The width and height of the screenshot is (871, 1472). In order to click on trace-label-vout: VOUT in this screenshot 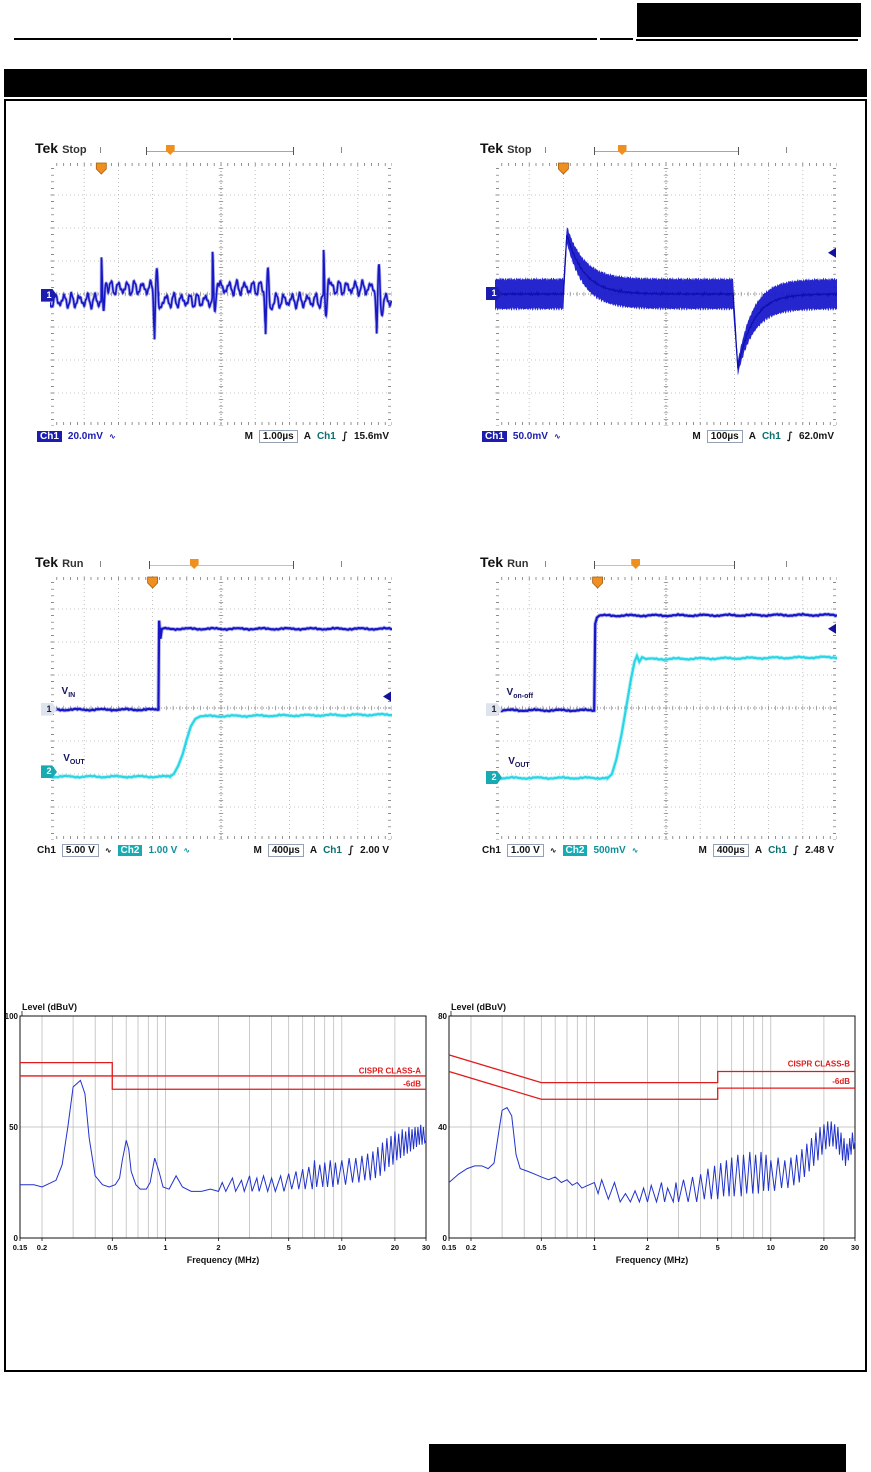, I will do `click(74, 759)`.